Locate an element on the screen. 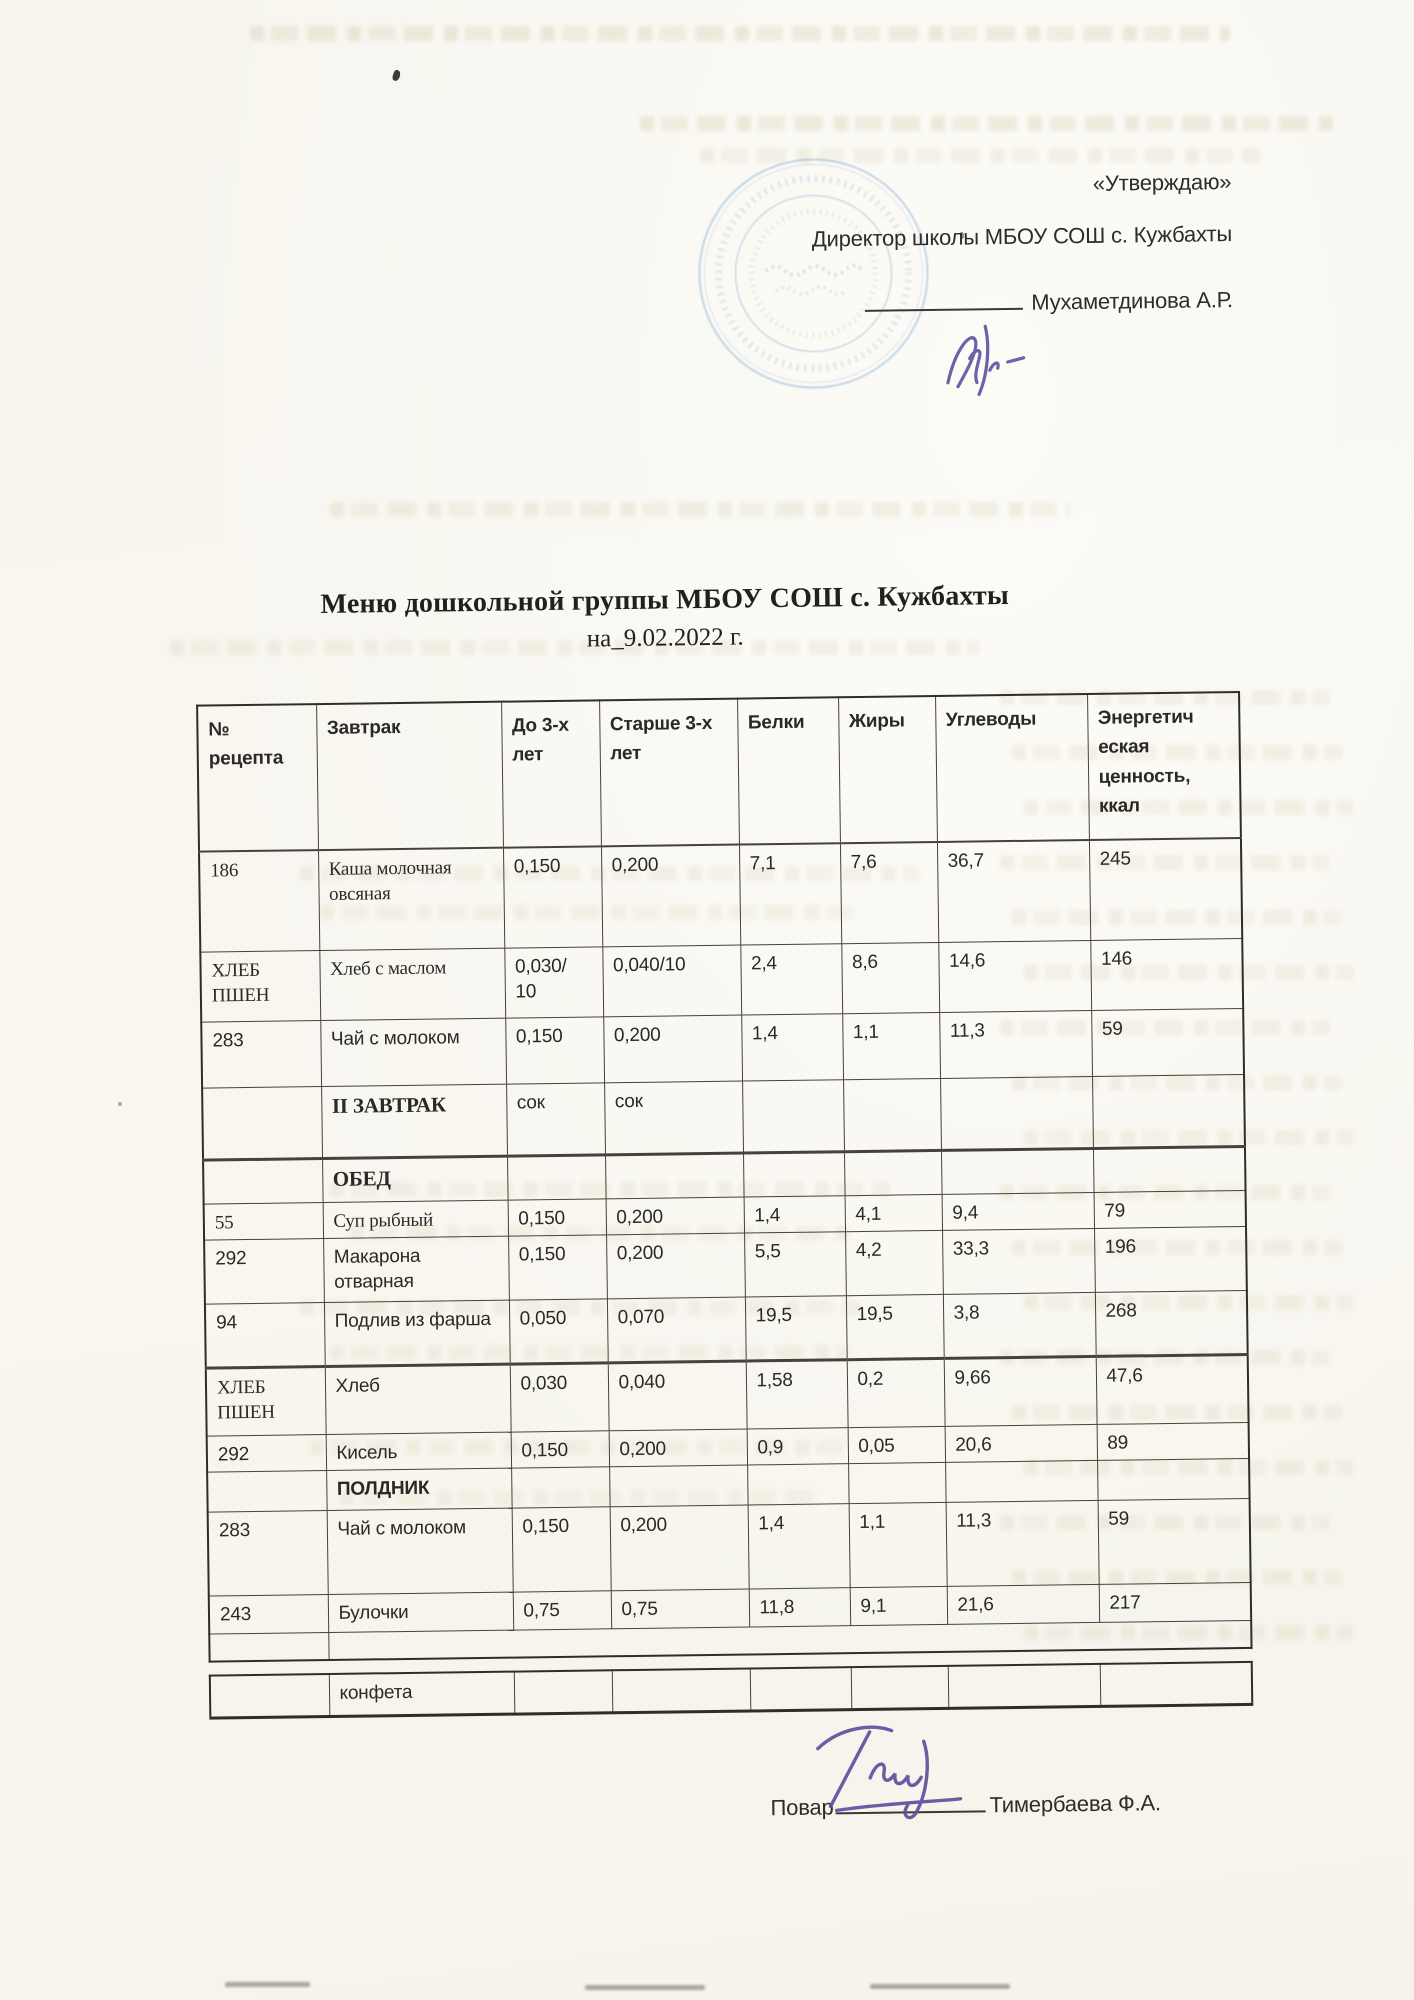 The width and height of the screenshot is (1414, 2000). menu-cell: 1,1 is located at coordinates (897, 1545).